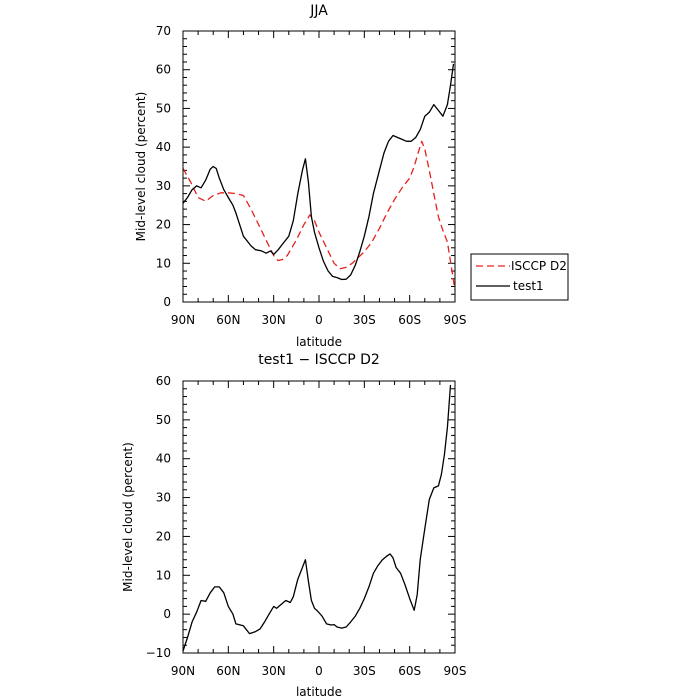  What do you see at coordinates (318, 11) in the screenshot?
I see `chart-title: JJA` at bounding box center [318, 11].